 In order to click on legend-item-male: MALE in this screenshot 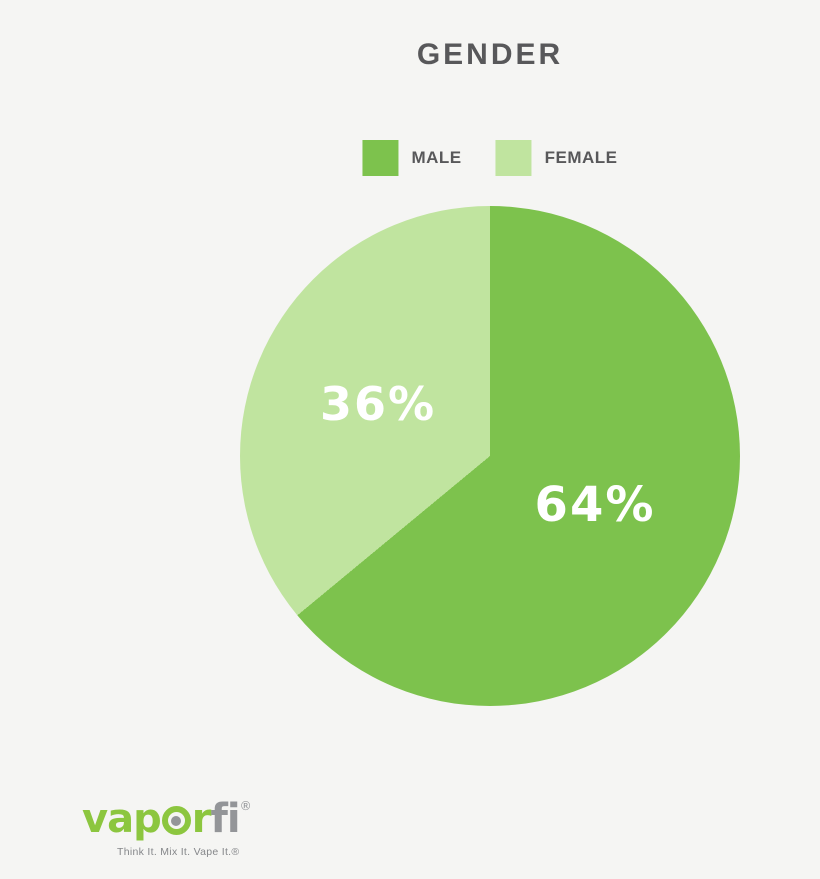, I will do `click(411, 158)`.